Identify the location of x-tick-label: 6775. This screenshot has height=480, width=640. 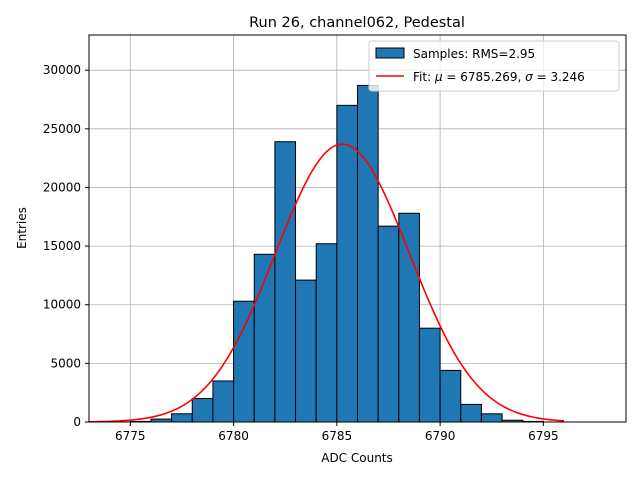
(130, 436).